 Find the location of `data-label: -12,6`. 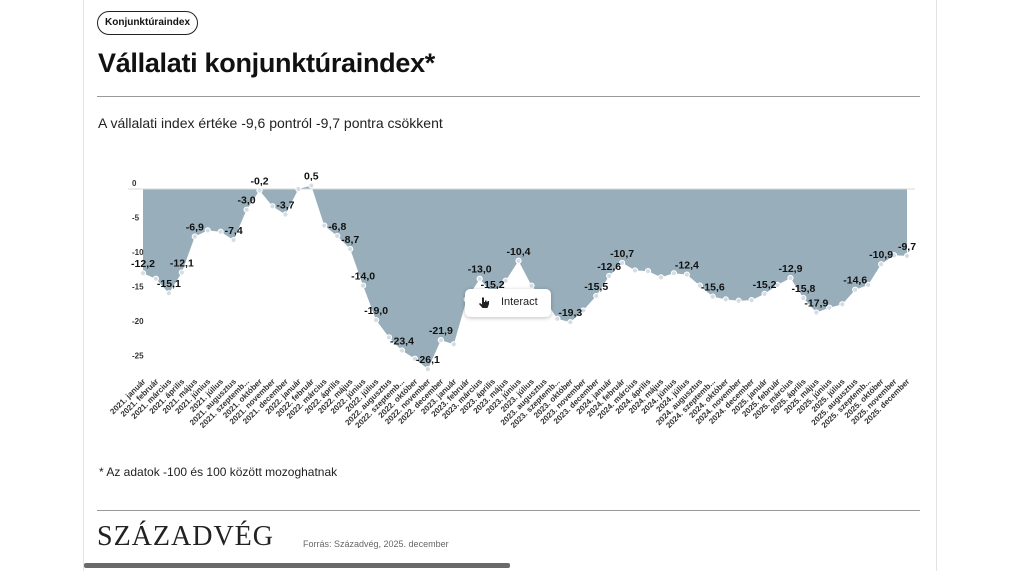

data-label: -12,6 is located at coordinates (609, 267).